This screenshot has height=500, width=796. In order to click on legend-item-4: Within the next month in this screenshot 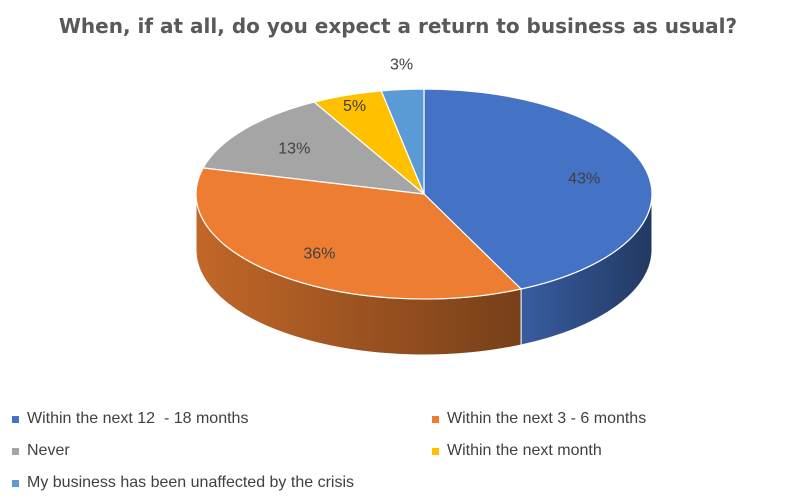, I will do `click(517, 451)`.